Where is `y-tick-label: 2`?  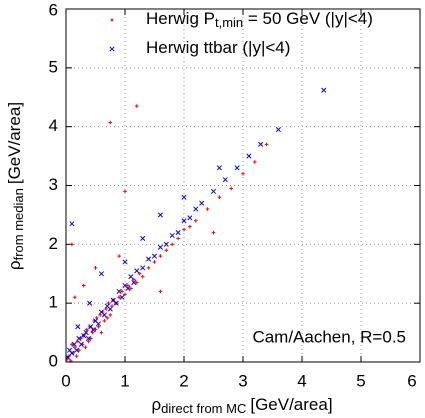
y-tick-label: 2 is located at coordinates (53, 243).